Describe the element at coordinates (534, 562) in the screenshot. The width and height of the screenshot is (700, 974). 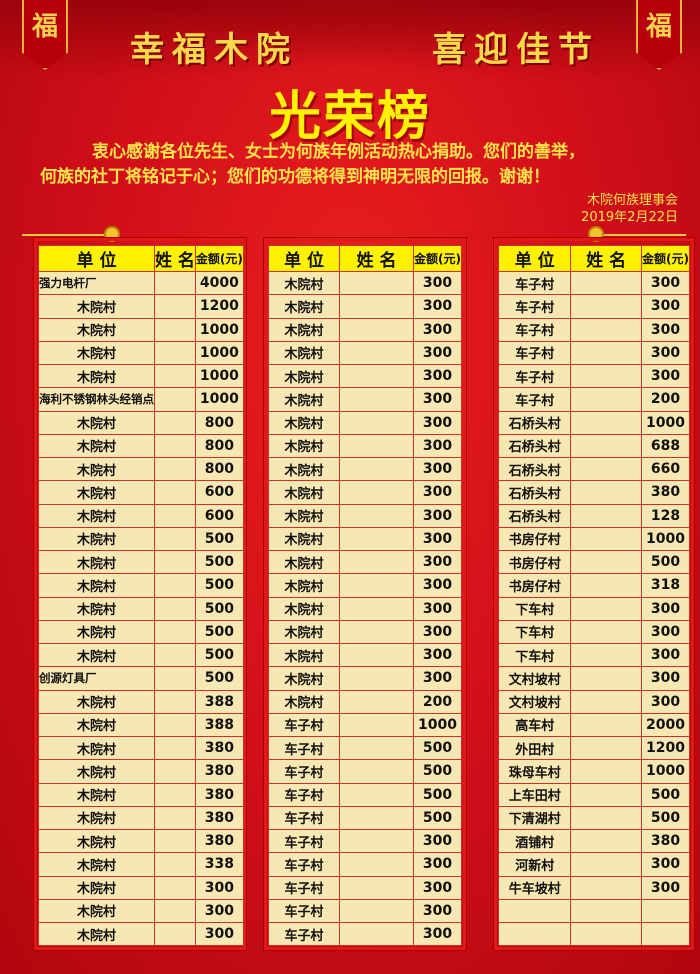
I see `unit-cell: 书房仔村` at that location.